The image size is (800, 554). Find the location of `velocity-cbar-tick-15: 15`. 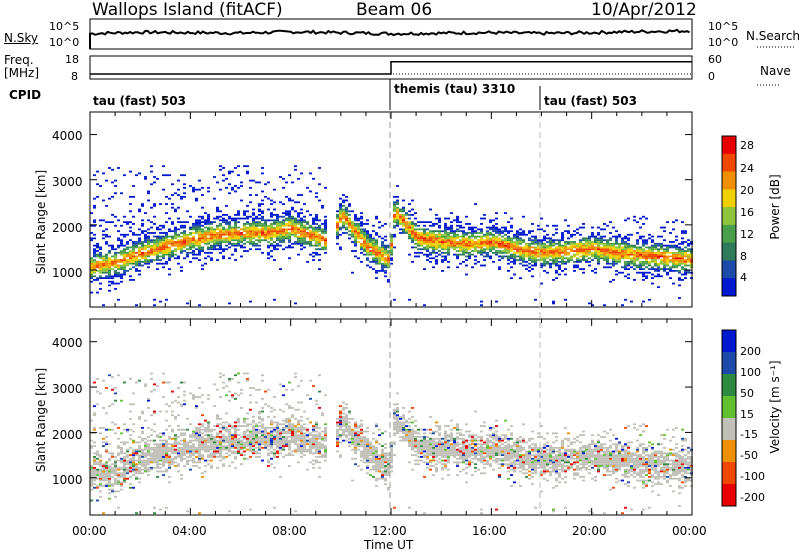

velocity-cbar-tick-15: 15 is located at coordinates (747, 414).